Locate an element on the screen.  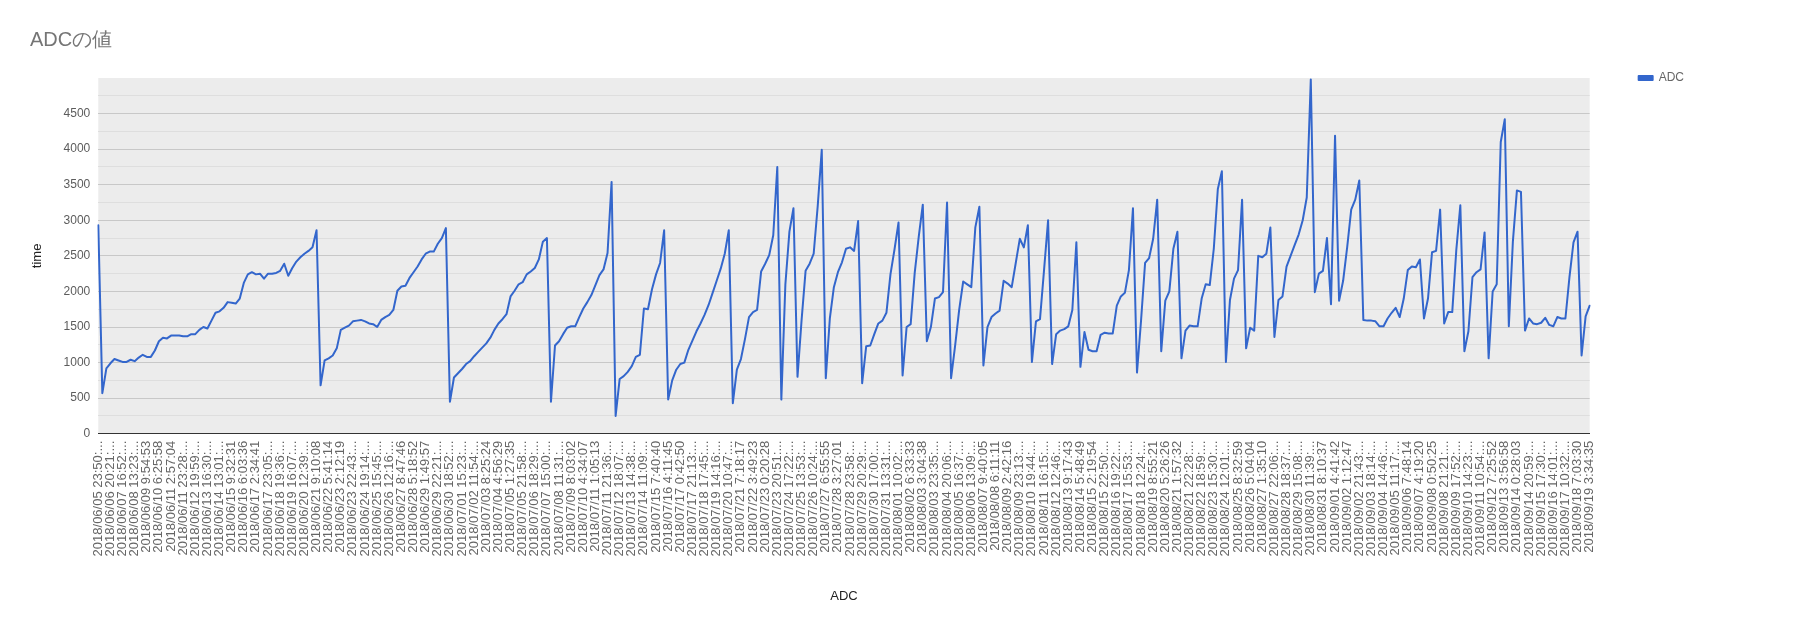
legend-label: ADC is located at coordinates (1671, 77).